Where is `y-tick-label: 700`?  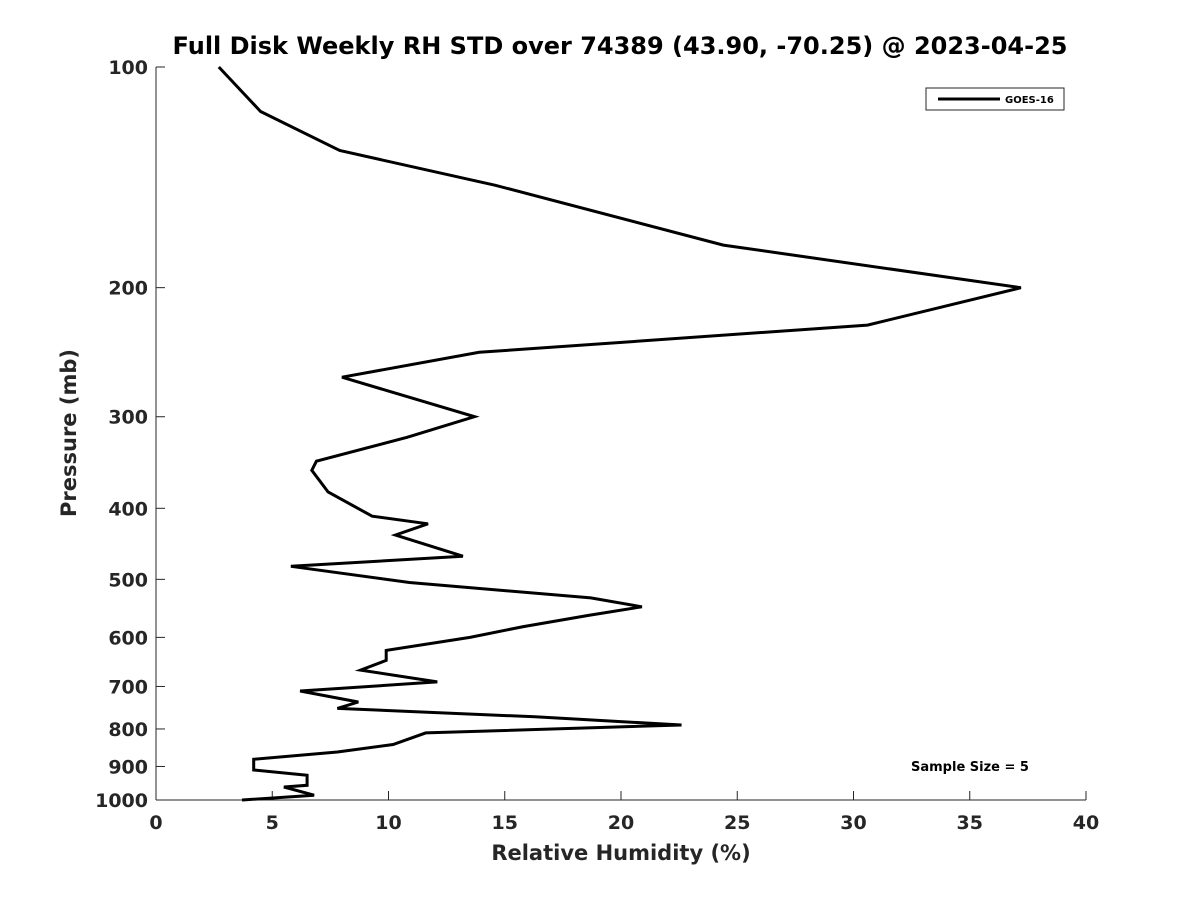
y-tick-label: 700 is located at coordinates (128, 687).